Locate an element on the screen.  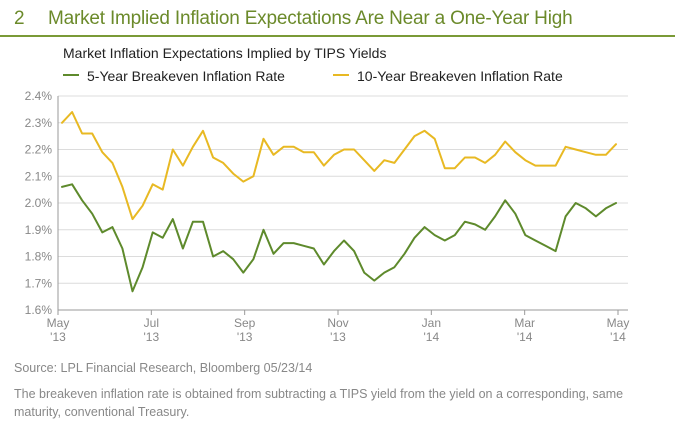
x-tick-label: Jul is located at coordinates (151, 323).